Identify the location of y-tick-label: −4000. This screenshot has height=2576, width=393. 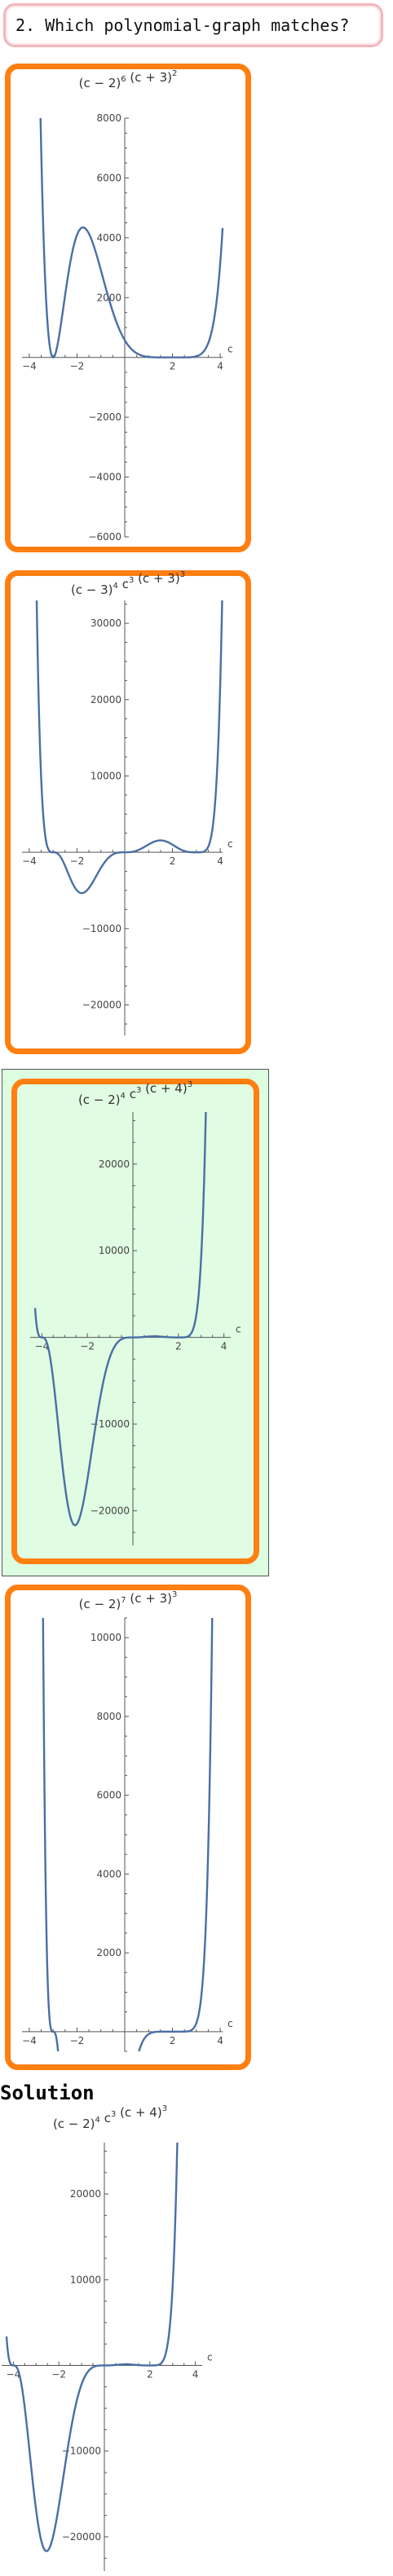
(104, 477).